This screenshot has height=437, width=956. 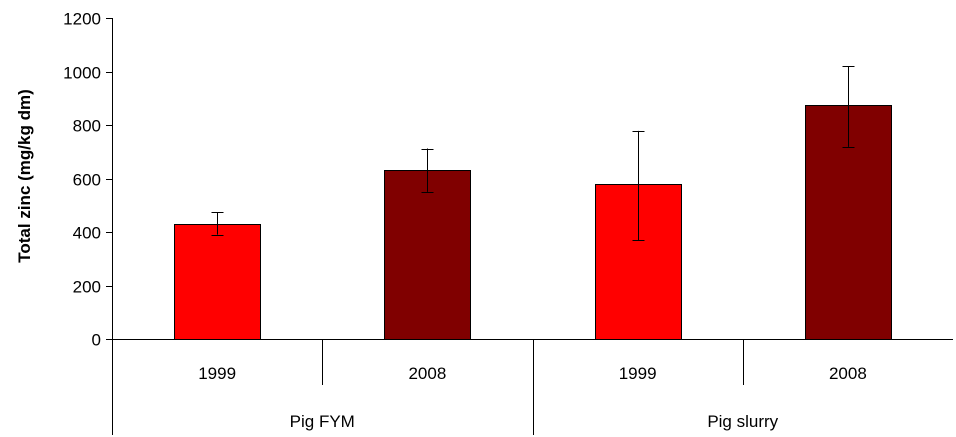 I want to click on y-tick-label: 600, so click(x=87, y=180).